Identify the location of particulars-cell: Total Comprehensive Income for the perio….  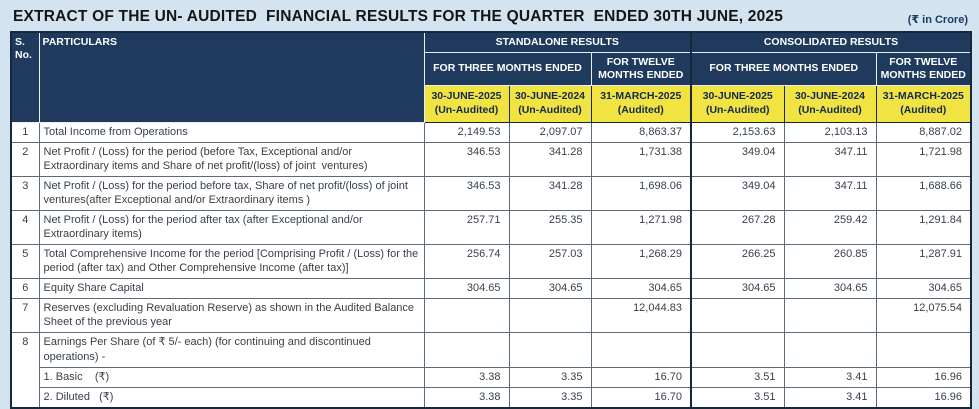
(231, 262).